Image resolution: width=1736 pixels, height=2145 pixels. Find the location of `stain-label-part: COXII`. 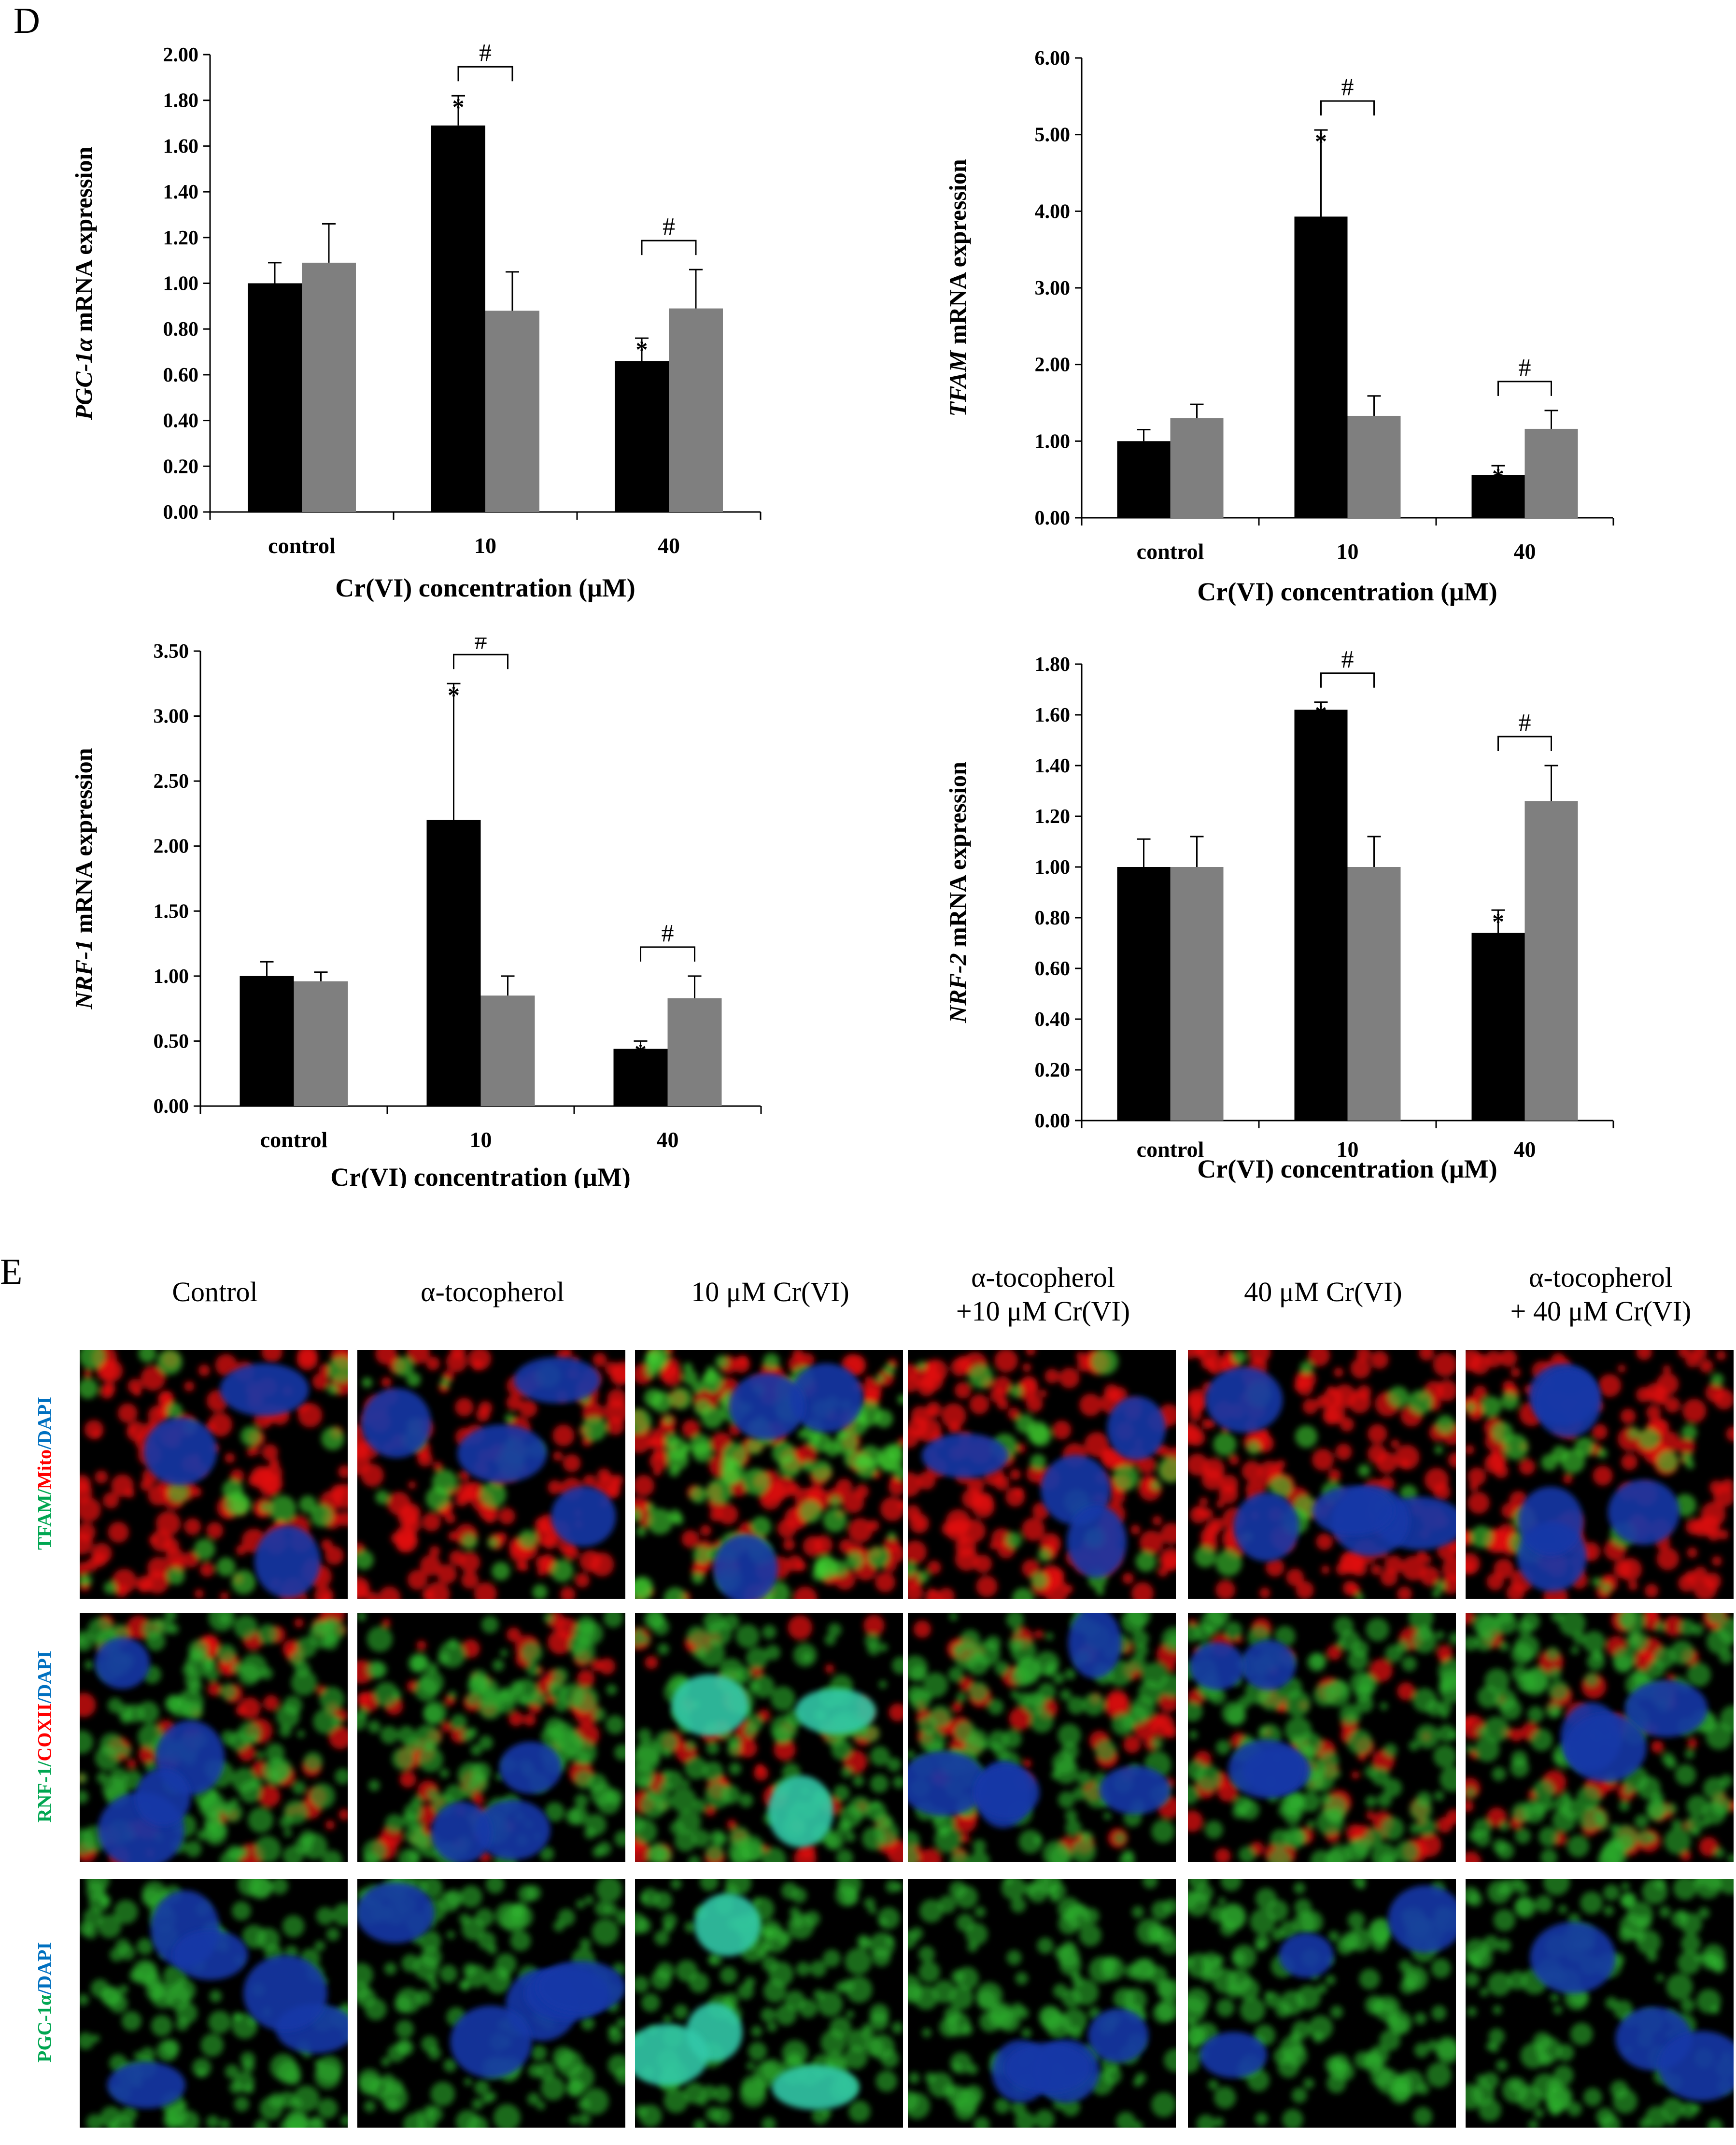

stain-label-part: COXII is located at coordinates (45, 1732).